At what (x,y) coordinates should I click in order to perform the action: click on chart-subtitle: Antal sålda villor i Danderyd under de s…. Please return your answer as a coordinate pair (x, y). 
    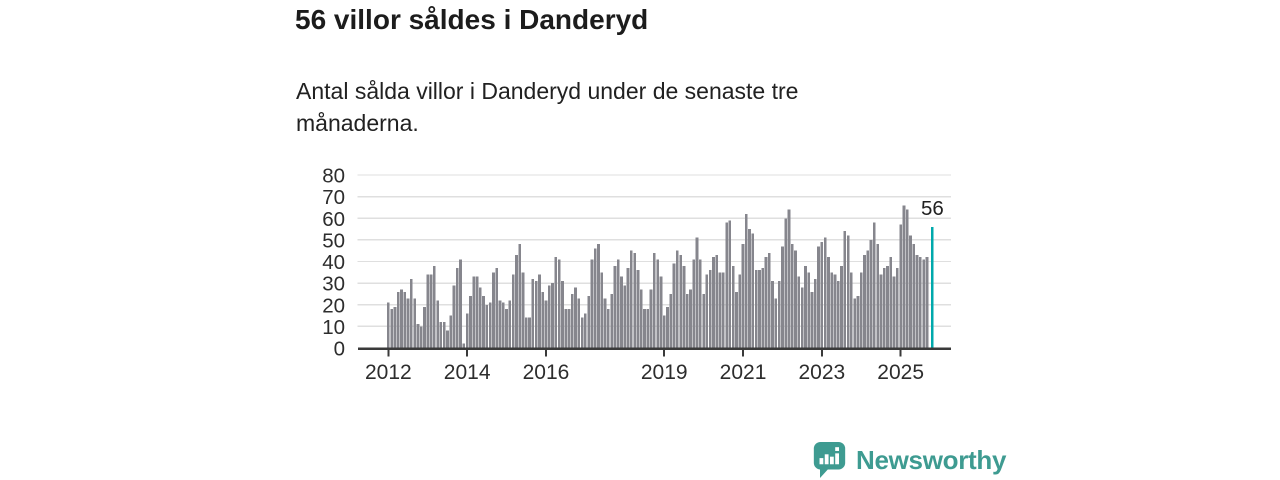
    Looking at the image, I should click on (547, 107).